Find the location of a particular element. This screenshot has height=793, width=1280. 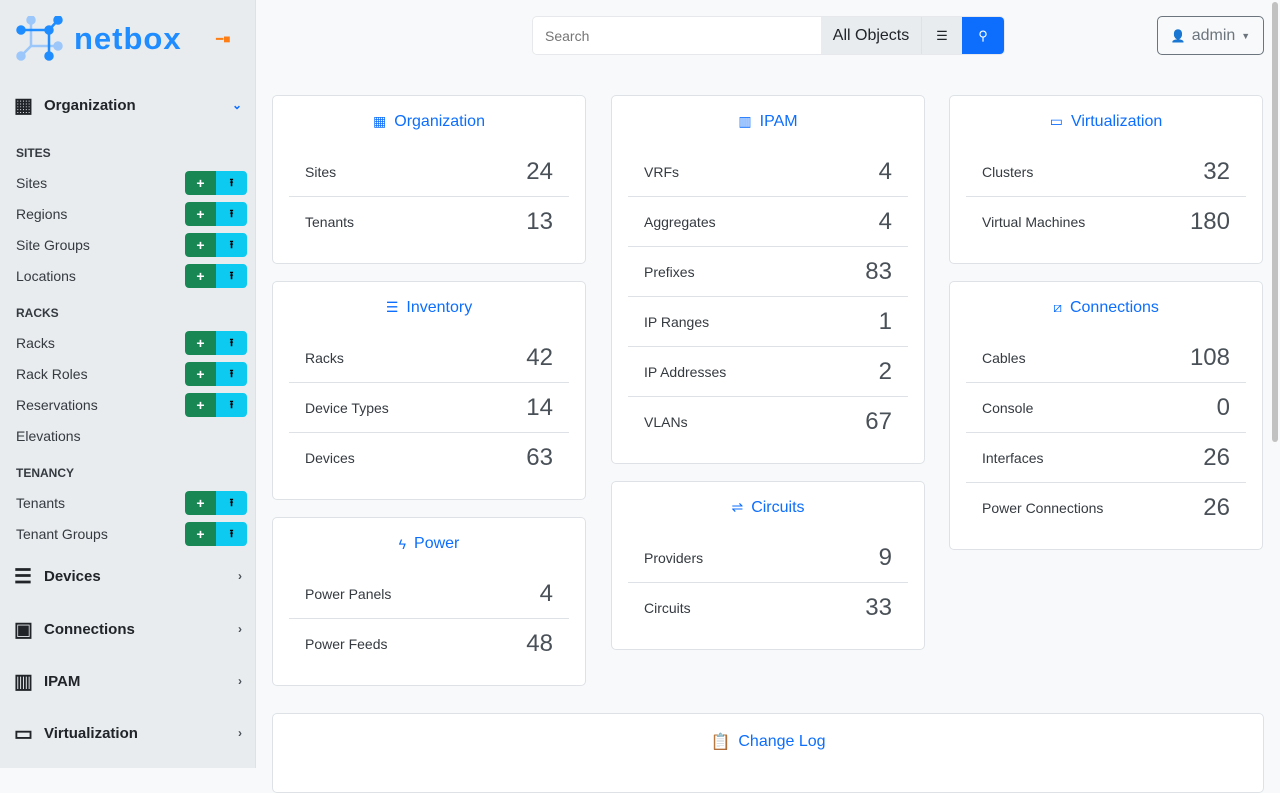

section-heading: SITES is located at coordinates (33, 153).